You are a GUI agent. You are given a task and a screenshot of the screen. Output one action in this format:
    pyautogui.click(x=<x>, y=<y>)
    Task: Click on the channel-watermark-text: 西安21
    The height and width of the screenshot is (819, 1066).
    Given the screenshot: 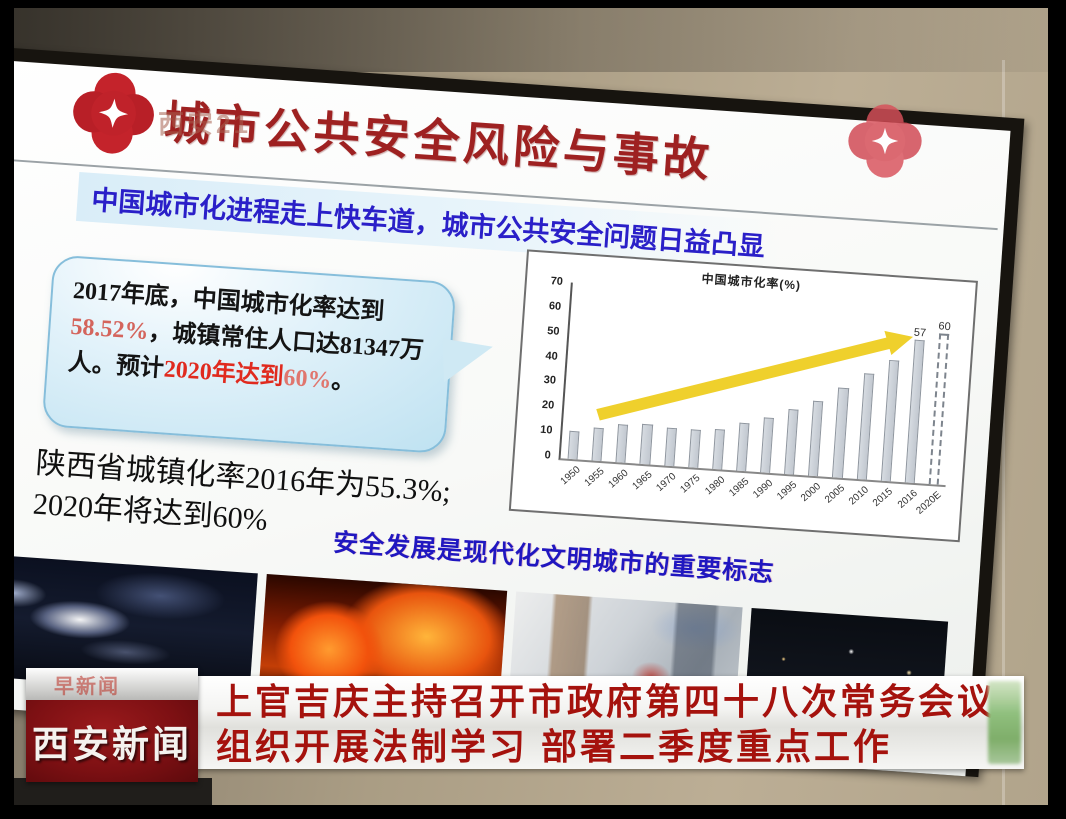 What is the action you would take?
    pyautogui.click(x=204, y=124)
    